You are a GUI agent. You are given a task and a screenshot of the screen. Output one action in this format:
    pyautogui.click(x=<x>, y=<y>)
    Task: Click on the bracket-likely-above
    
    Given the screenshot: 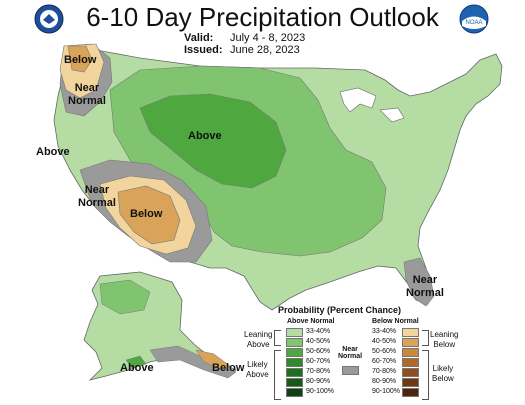 What is the action you would take?
    pyautogui.click(x=277, y=375)
    